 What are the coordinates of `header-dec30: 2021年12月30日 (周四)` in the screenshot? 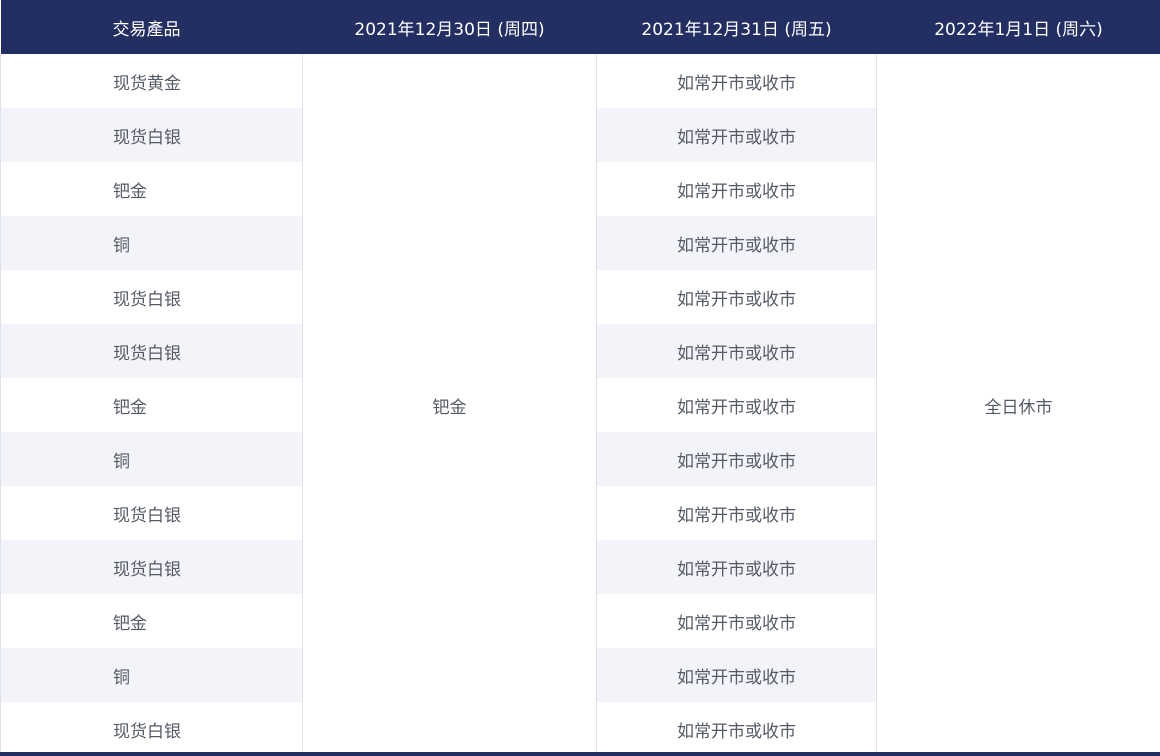 It's located at (449, 27).